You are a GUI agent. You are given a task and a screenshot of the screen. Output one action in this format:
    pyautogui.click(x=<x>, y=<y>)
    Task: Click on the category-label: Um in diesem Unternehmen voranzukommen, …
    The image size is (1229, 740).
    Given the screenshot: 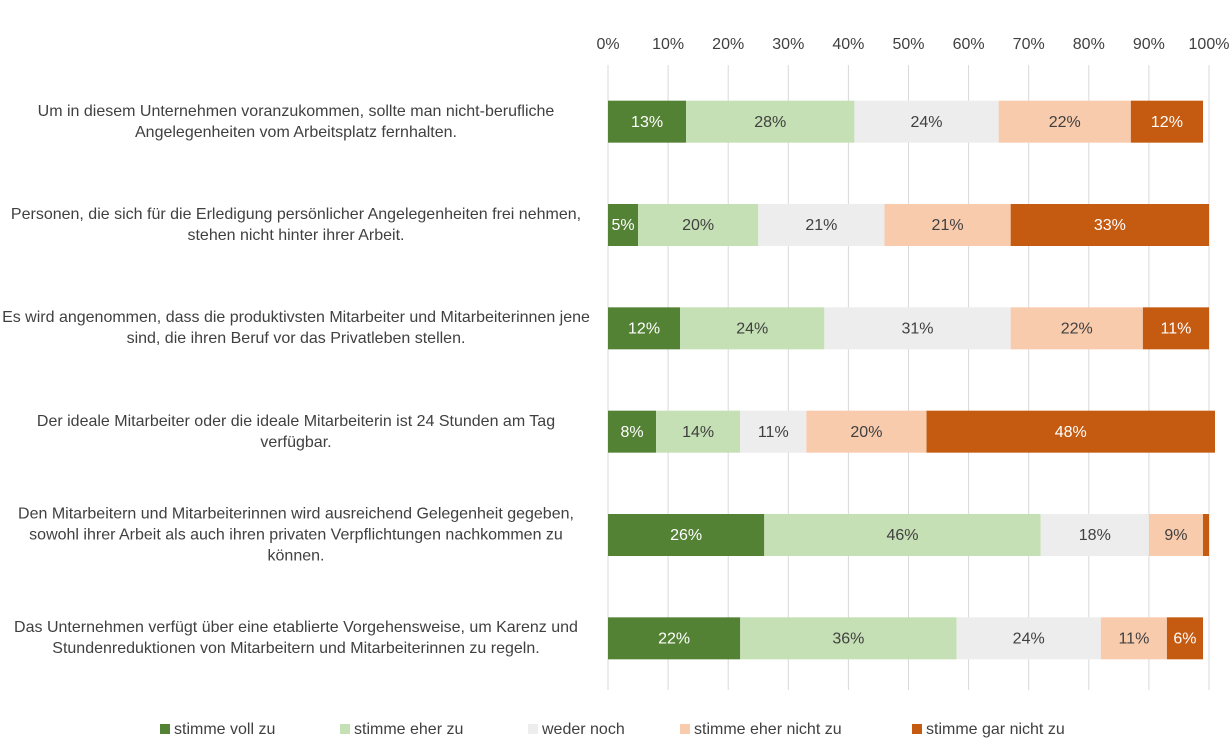 What is the action you would take?
    pyautogui.click(x=296, y=121)
    